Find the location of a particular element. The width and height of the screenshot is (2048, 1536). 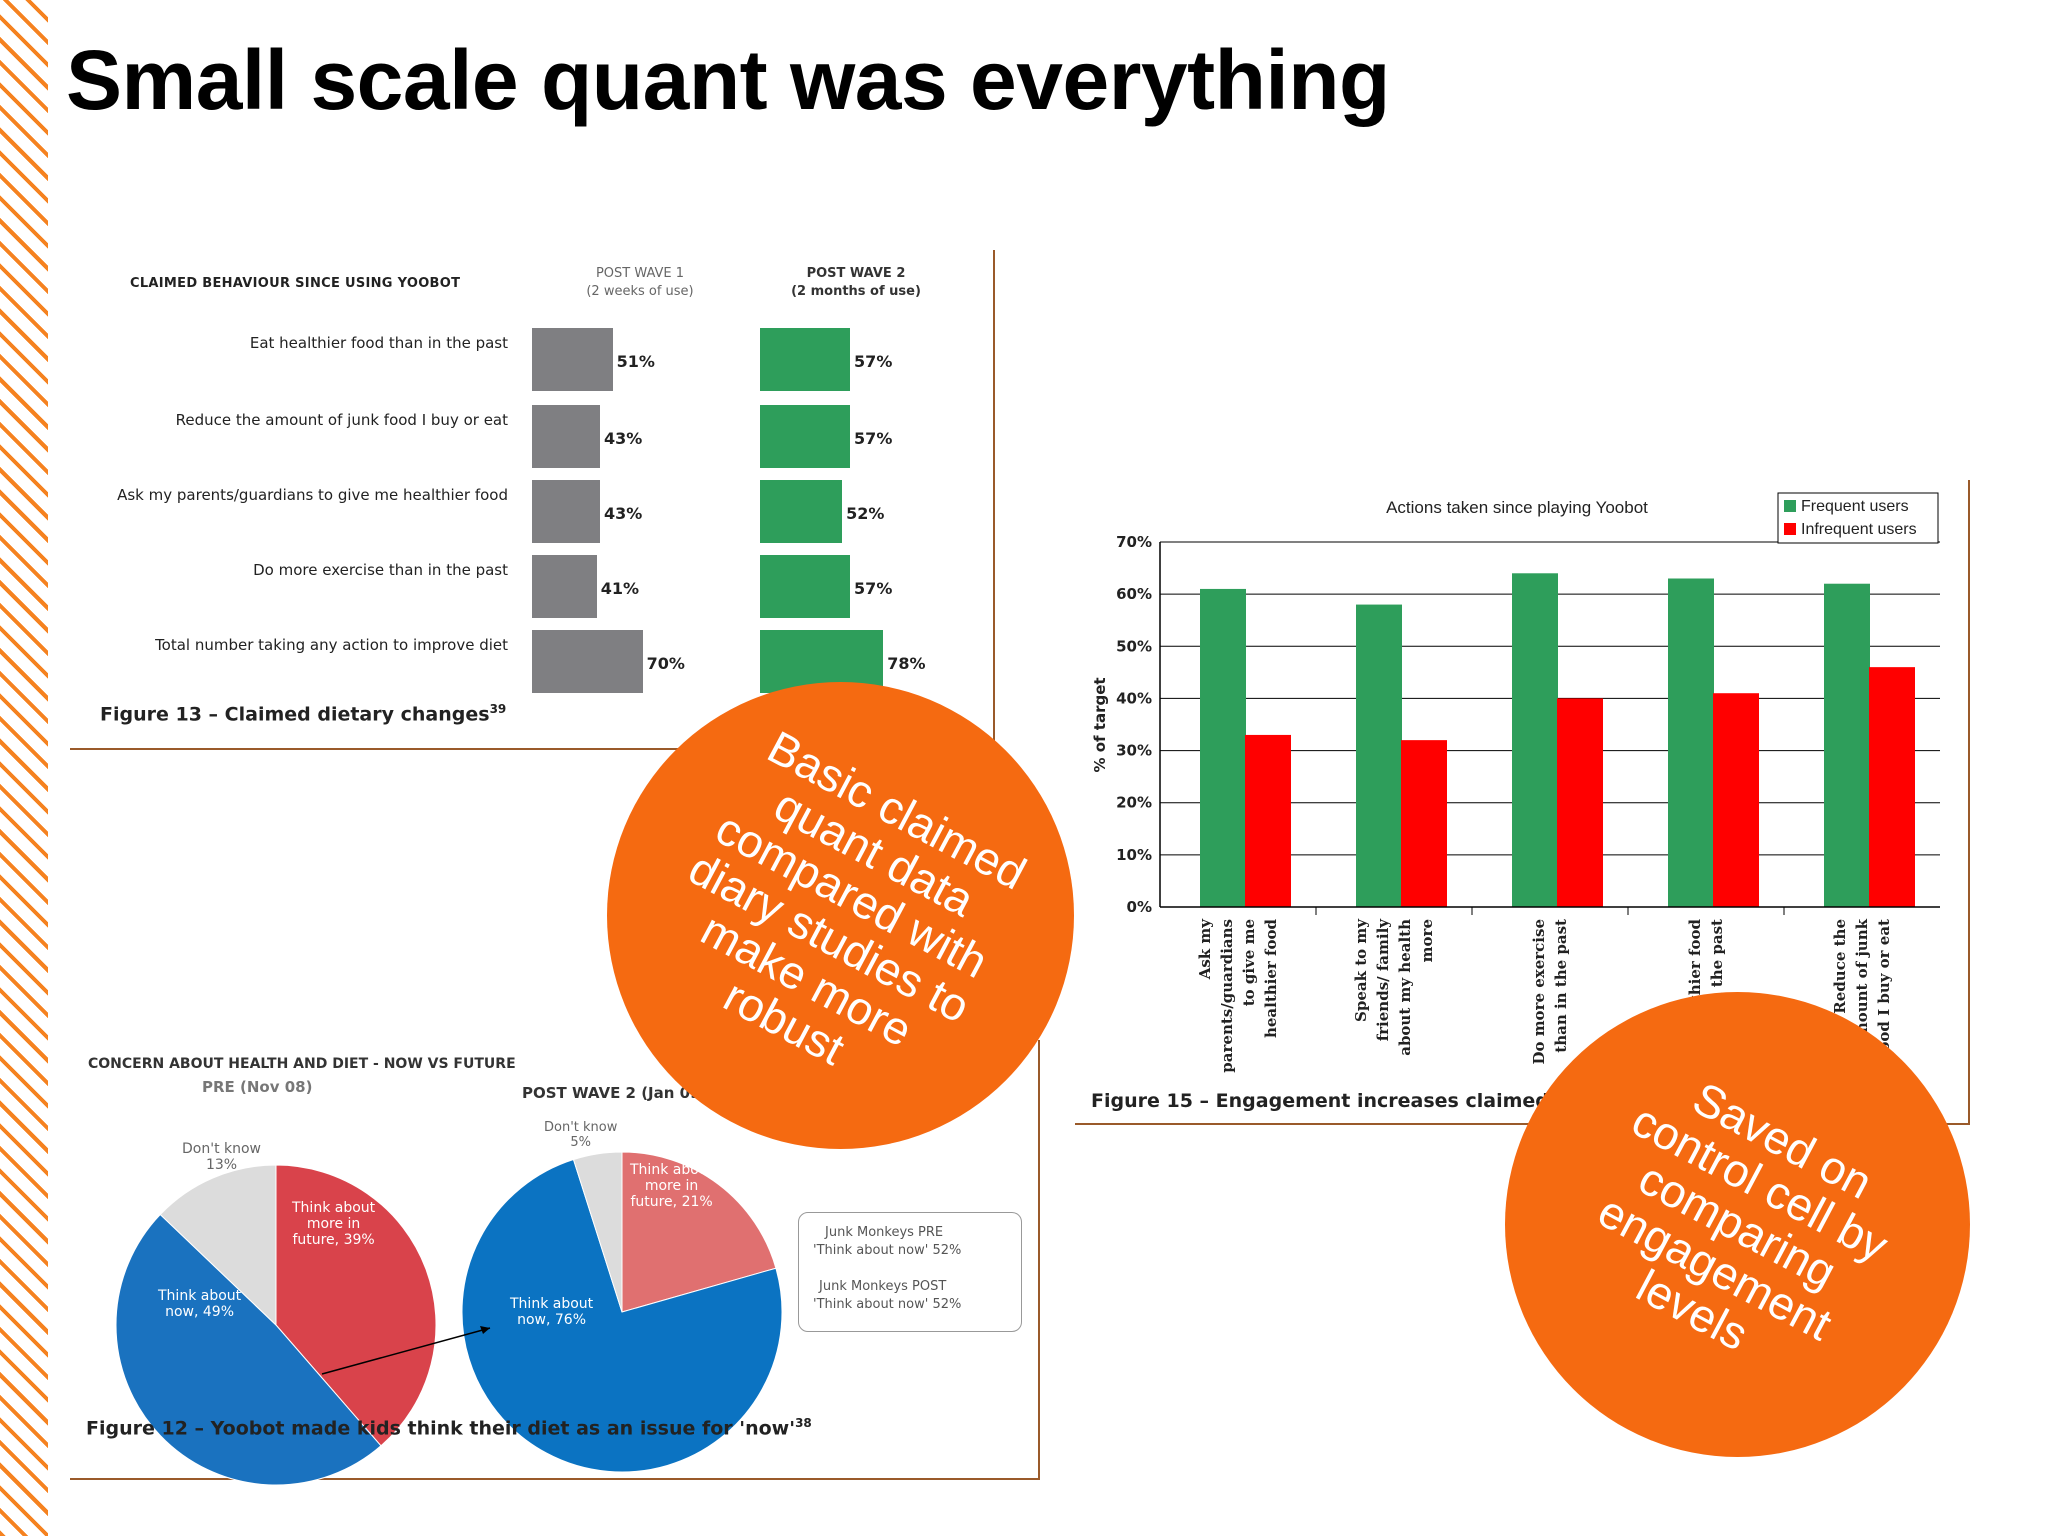

wave1-label: POST WAVE 1 is located at coordinates (640, 273).